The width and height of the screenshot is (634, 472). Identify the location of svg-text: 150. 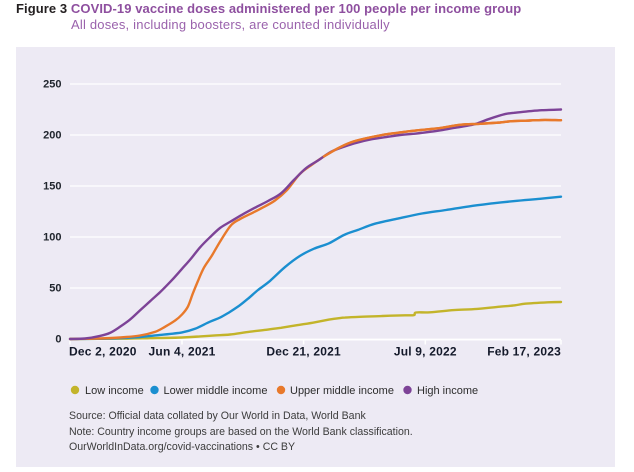
(52, 187).